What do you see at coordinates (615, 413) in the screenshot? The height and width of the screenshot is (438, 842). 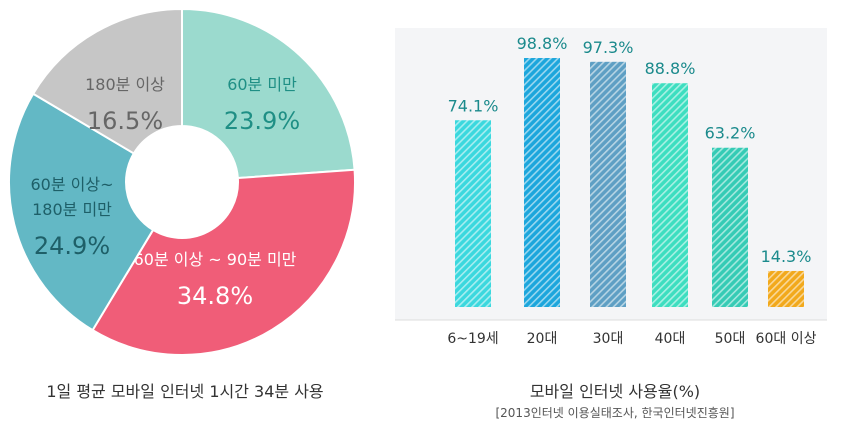 I see `bar-chart-source: [2013인터넷 이용실태조사, 한국인터넷진흥원]` at bounding box center [615, 413].